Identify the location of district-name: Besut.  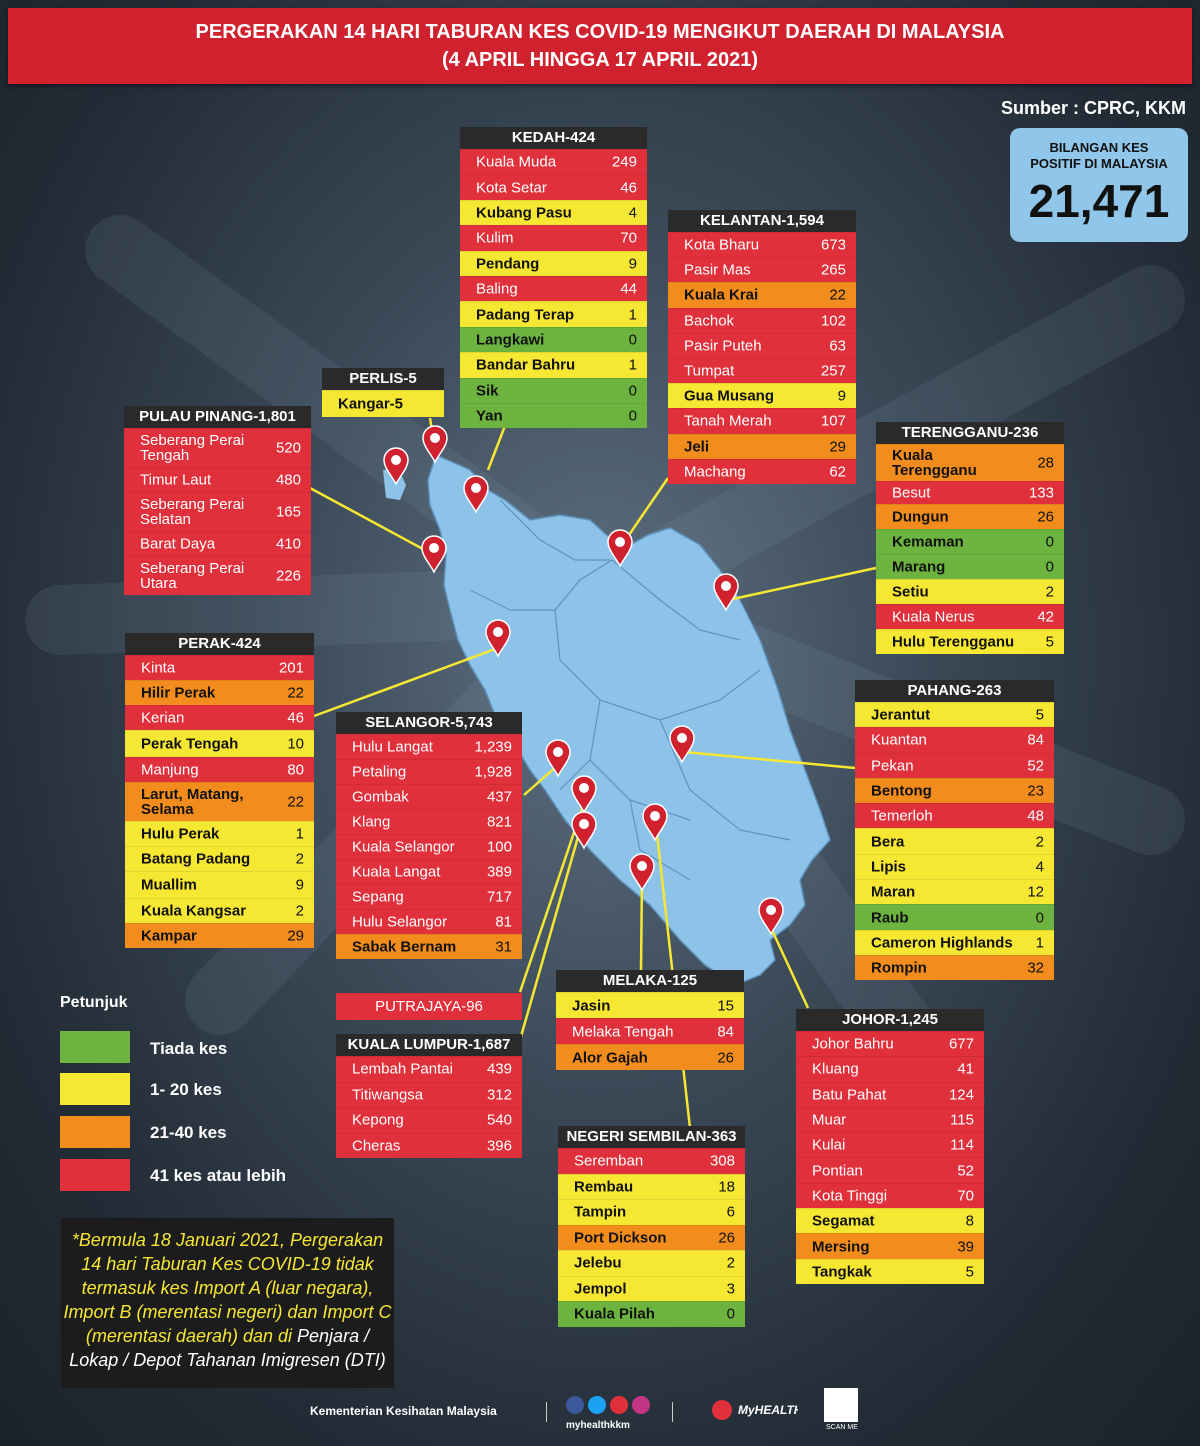
(911, 493).